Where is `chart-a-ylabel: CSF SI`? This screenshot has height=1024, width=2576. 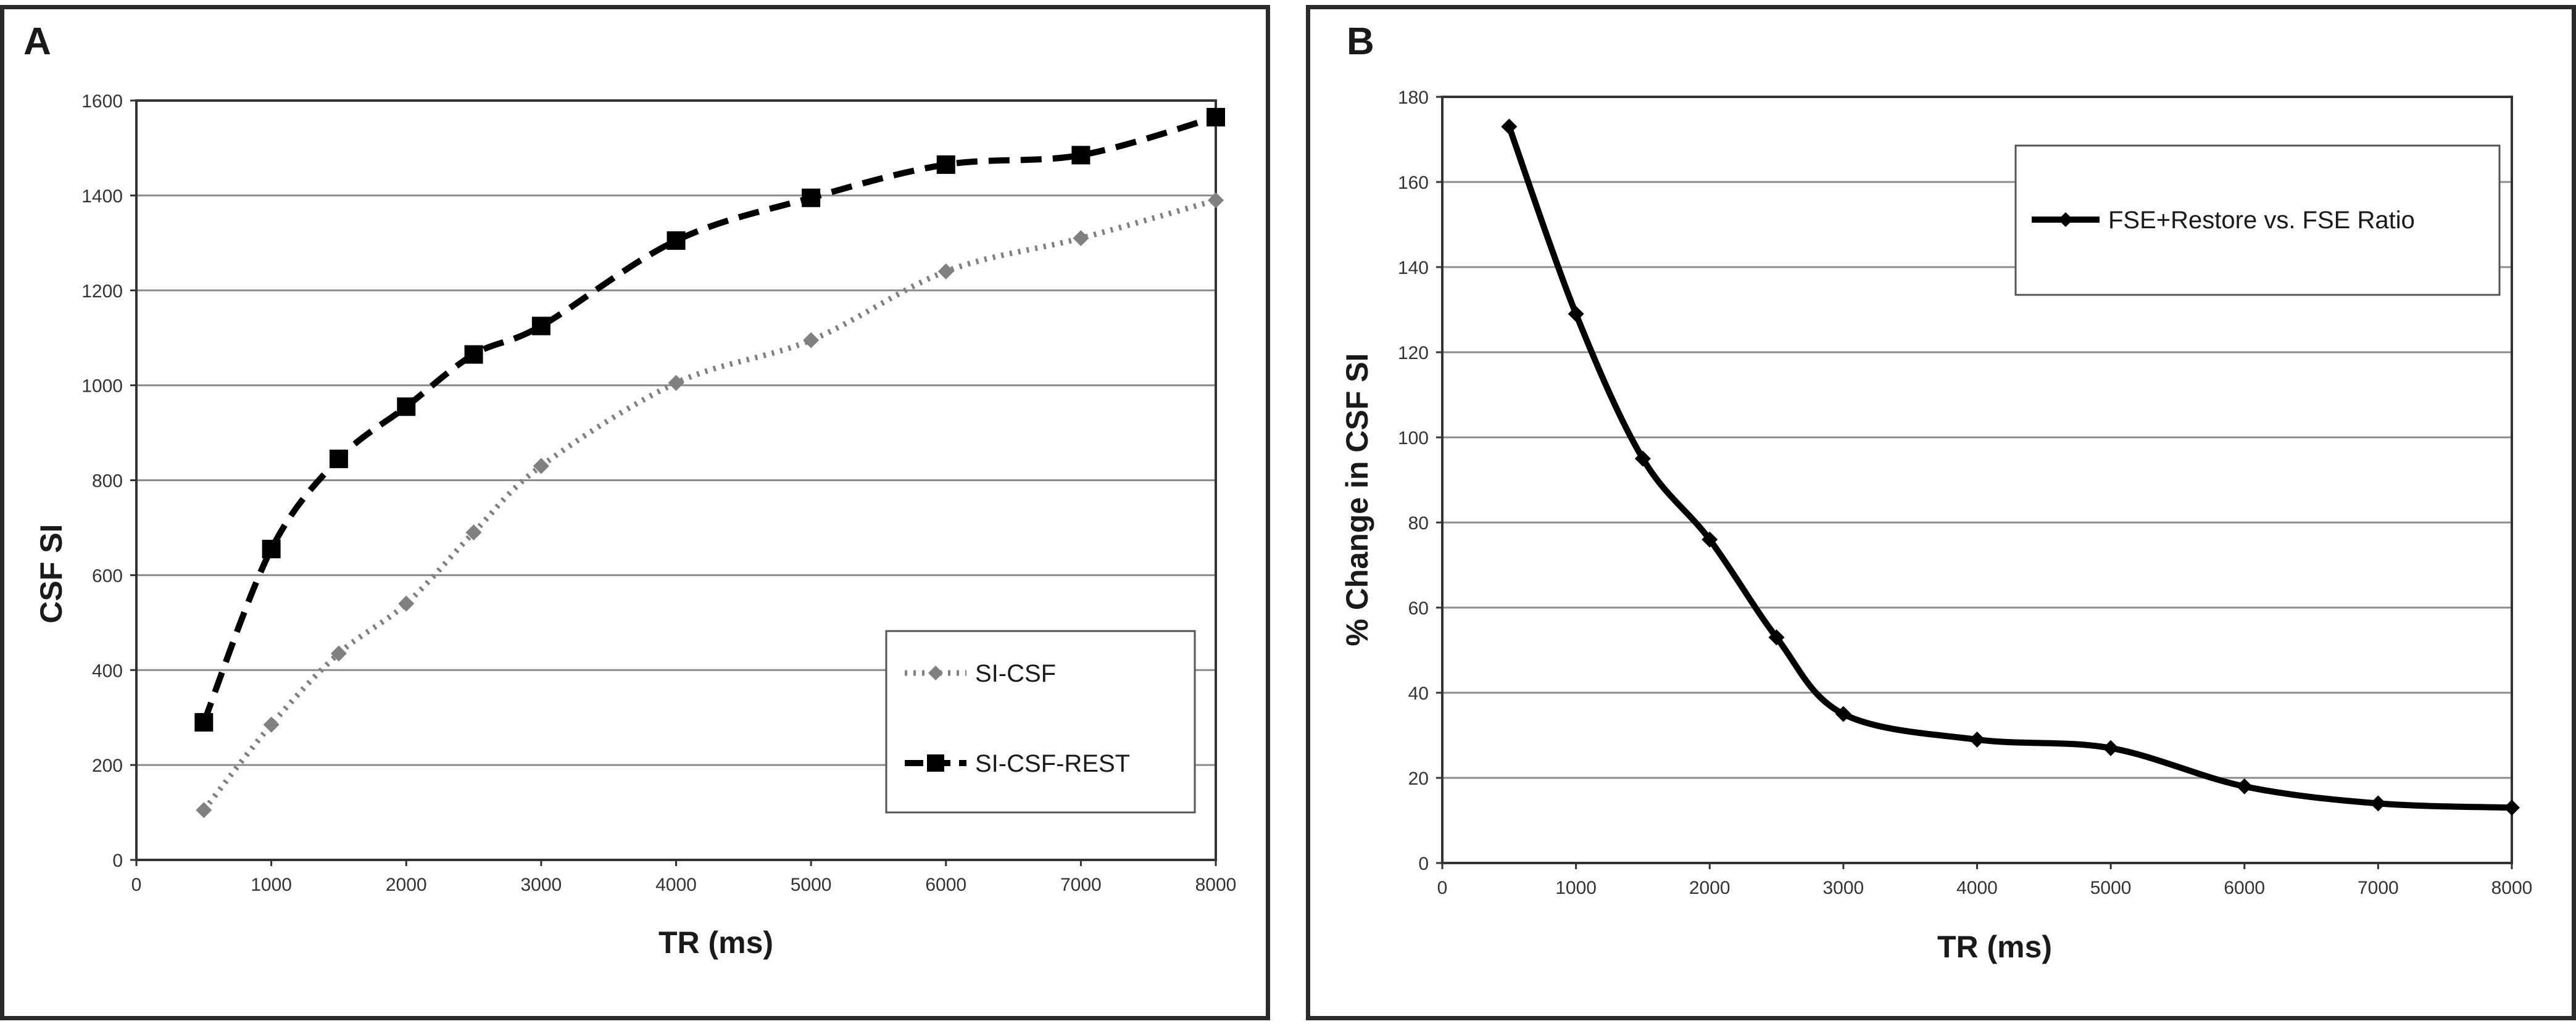
chart-a-ylabel: CSF SI is located at coordinates (51, 573).